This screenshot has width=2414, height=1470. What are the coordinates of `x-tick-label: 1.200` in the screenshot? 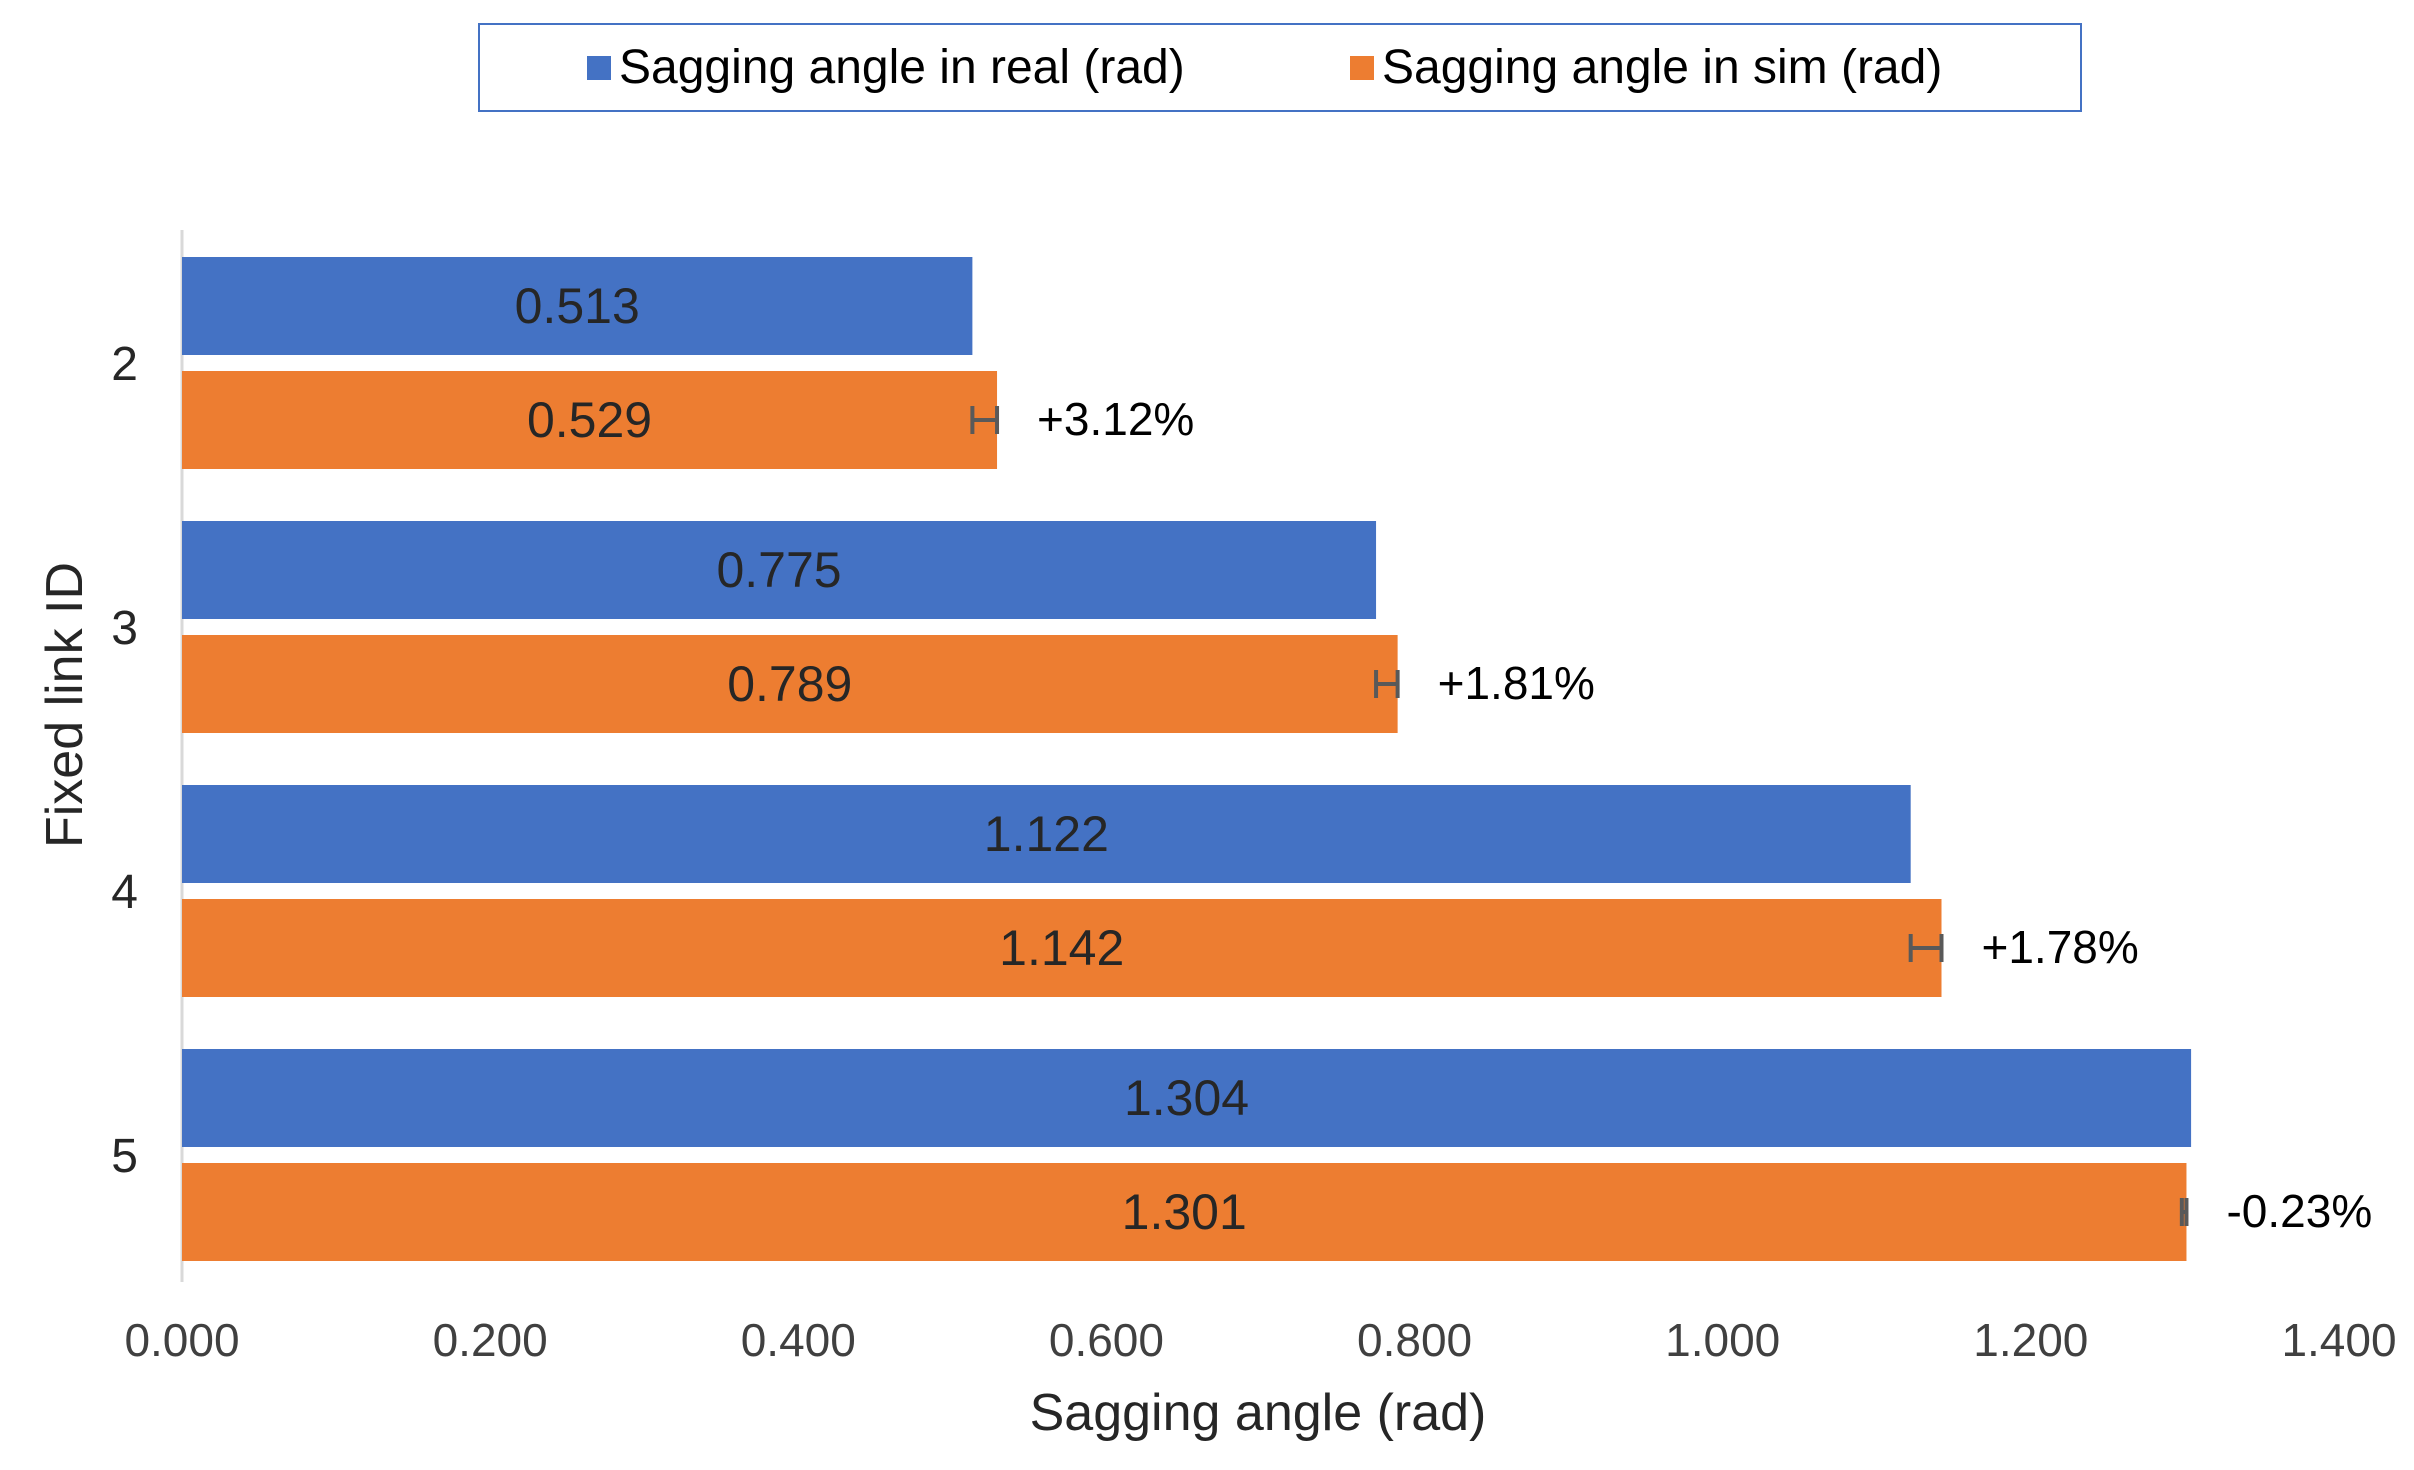 It's located at (2030, 1340).